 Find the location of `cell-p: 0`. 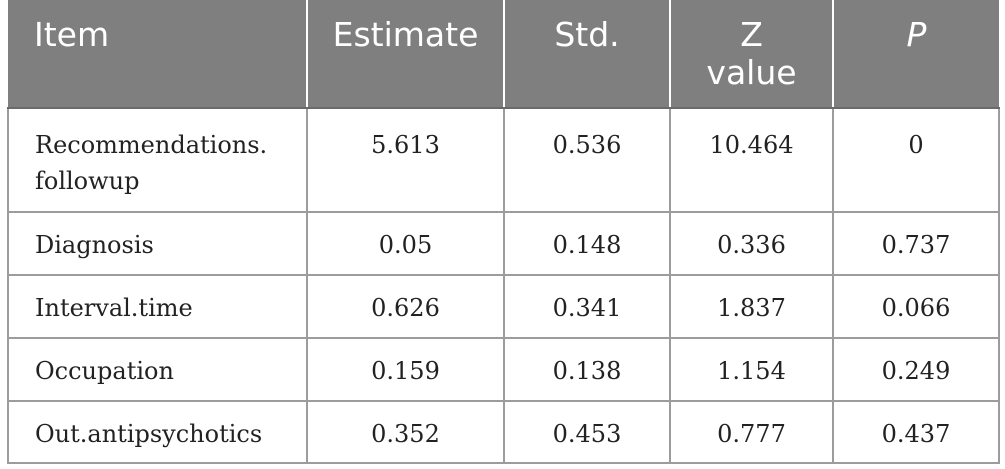

cell-p: 0 is located at coordinates (916, 160).